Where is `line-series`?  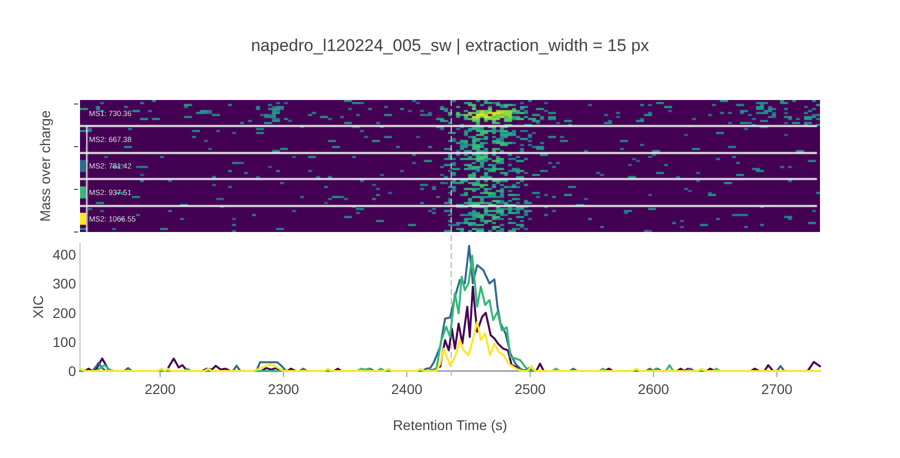
line-series is located at coordinates (450, 346).